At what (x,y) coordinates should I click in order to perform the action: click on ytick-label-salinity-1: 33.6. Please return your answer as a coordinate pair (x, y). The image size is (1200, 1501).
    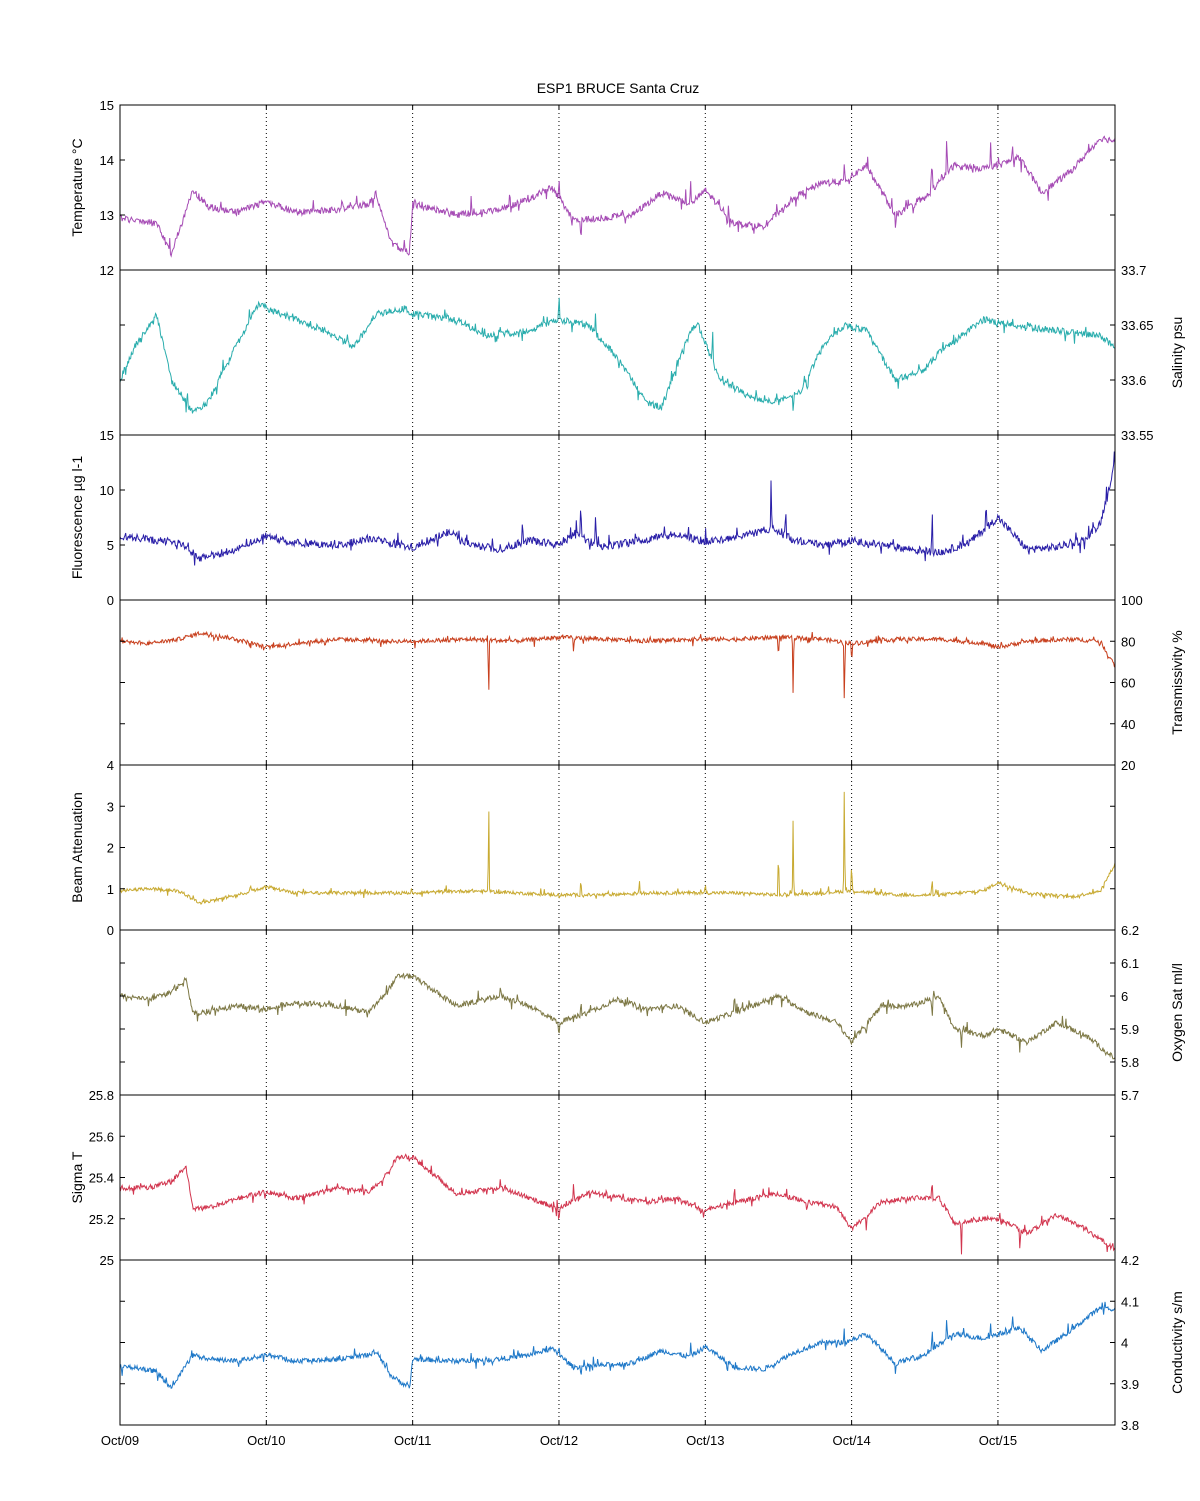
    Looking at the image, I should click on (1133, 380).